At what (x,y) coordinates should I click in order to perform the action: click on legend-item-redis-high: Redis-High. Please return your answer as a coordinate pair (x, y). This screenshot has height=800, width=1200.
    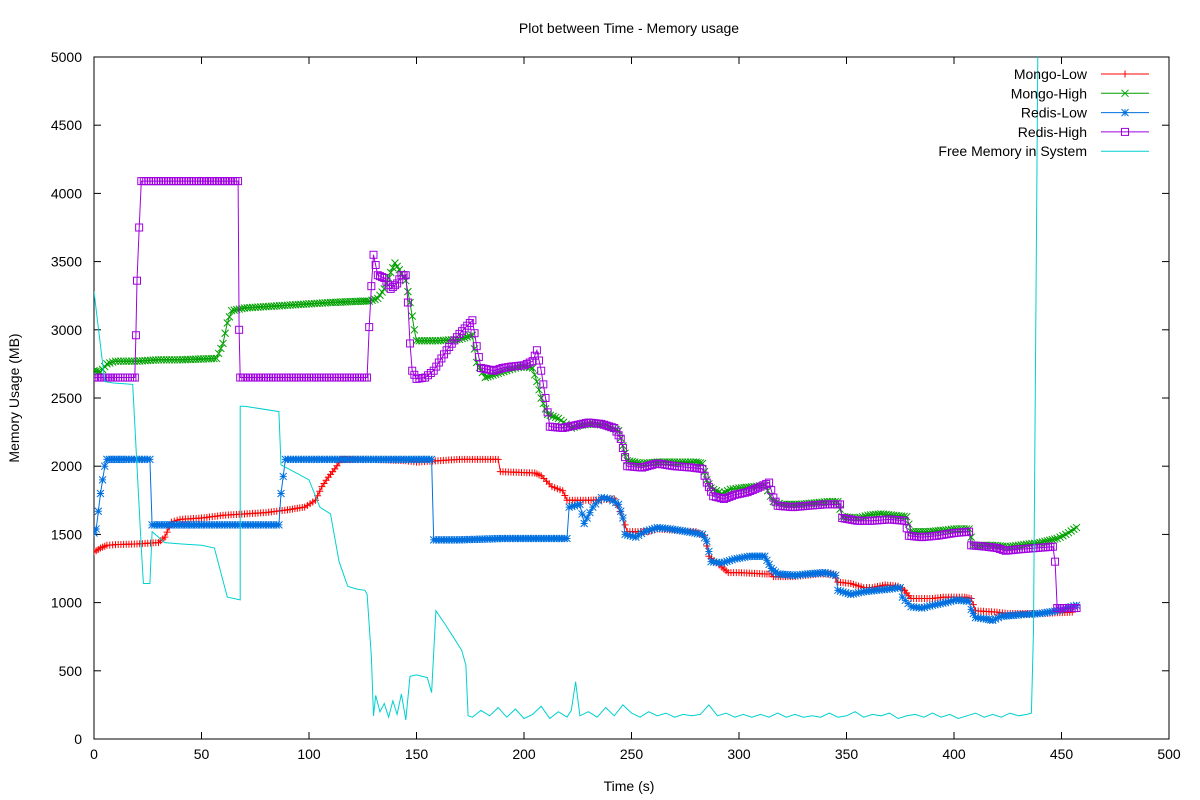
    Looking at the image, I should click on (1083, 132).